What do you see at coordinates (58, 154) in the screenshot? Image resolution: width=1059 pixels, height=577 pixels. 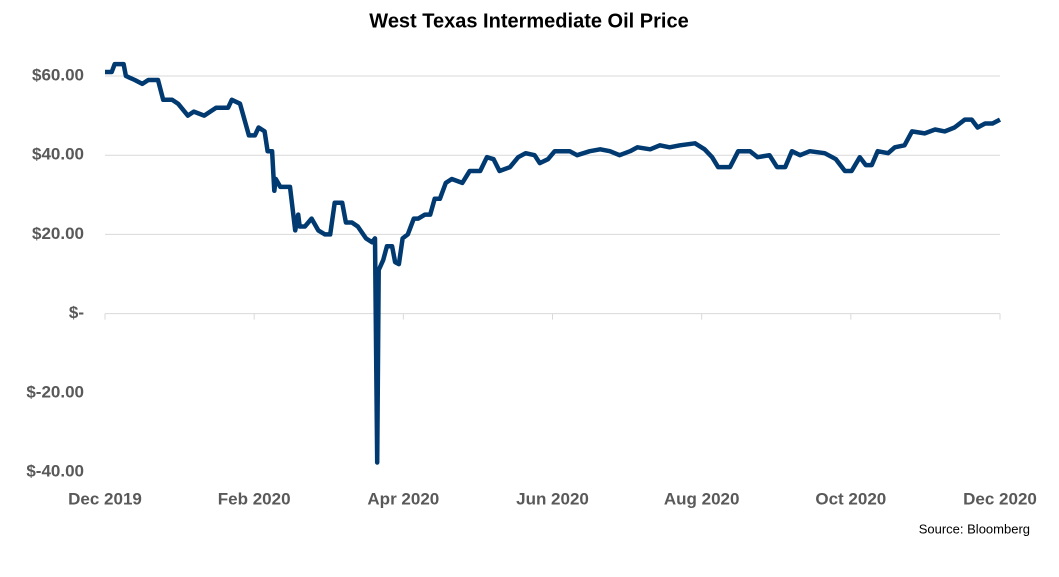 I see `y-tick-label: $40.00` at bounding box center [58, 154].